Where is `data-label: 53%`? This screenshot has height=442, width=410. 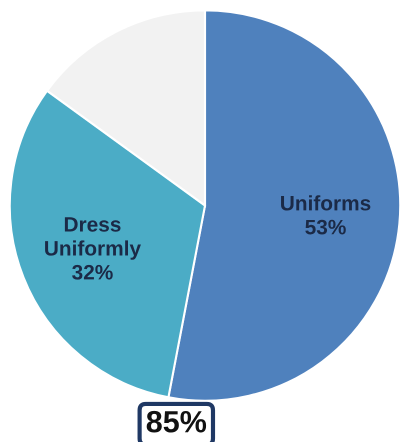
data-label: 53% is located at coordinates (325, 227).